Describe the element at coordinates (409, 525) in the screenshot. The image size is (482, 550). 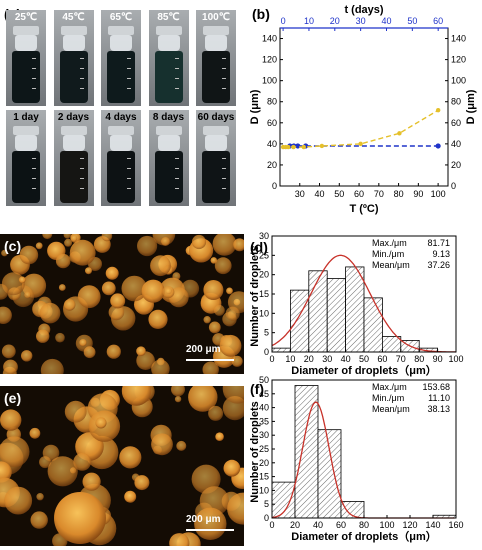
I see `x-tick-label: 120` at that location.